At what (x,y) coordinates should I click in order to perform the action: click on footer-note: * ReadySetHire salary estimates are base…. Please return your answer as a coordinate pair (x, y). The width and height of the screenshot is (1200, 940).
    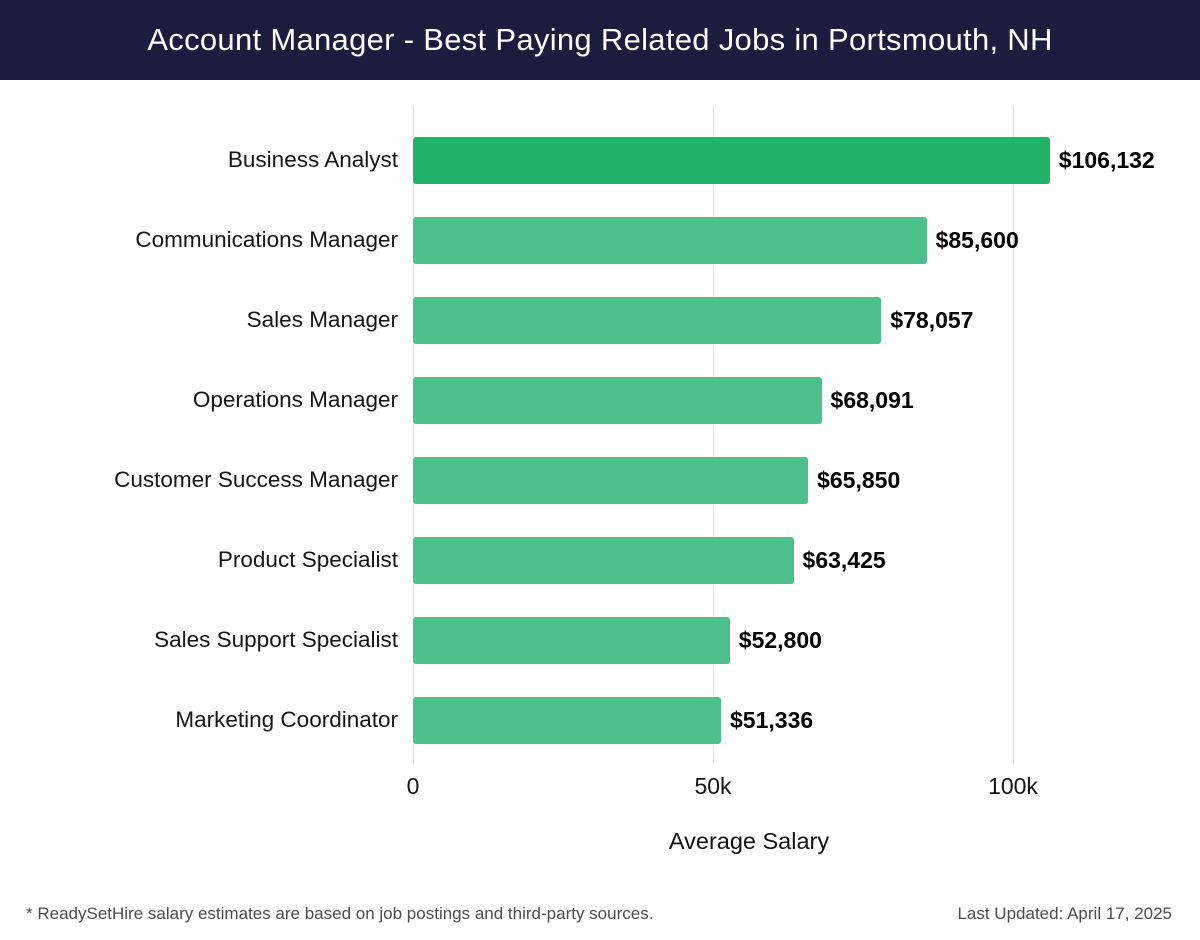
    Looking at the image, I should click on (340, 913).